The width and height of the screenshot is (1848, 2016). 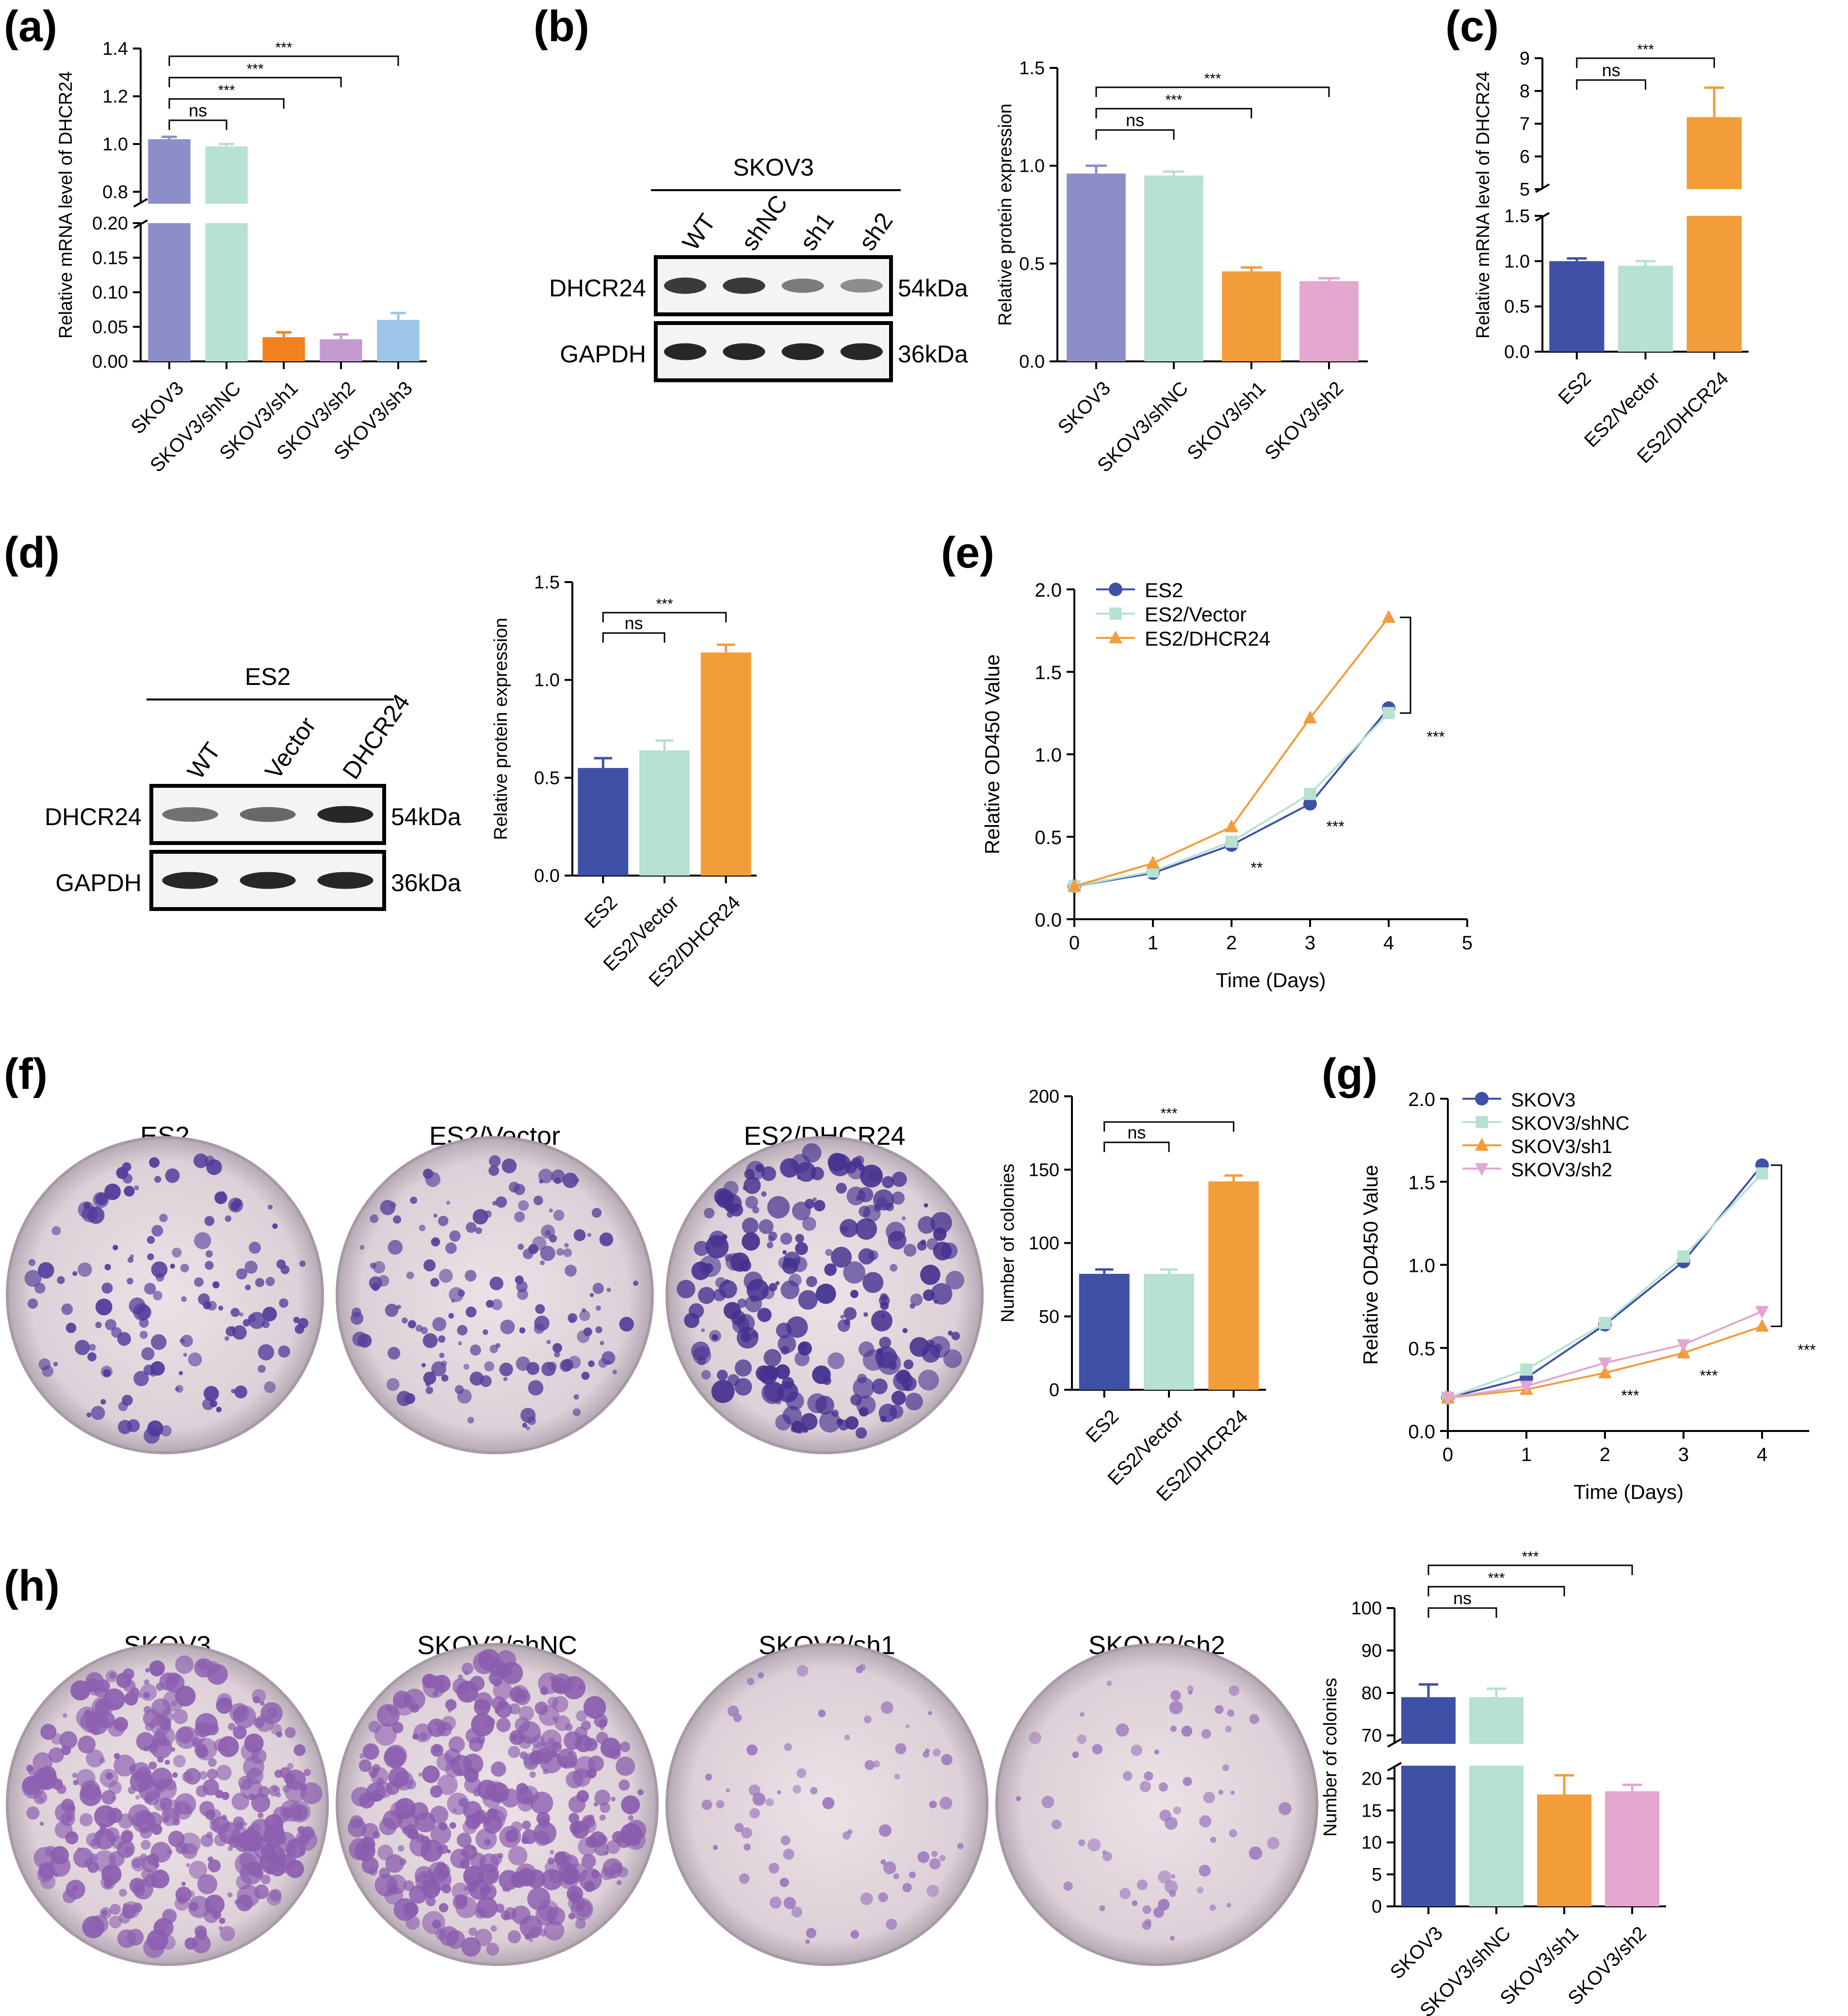 What do you see at coordinates (165, 1295) in the screenshot?
I see `culture-plate` at bounding box center [165, 1295].